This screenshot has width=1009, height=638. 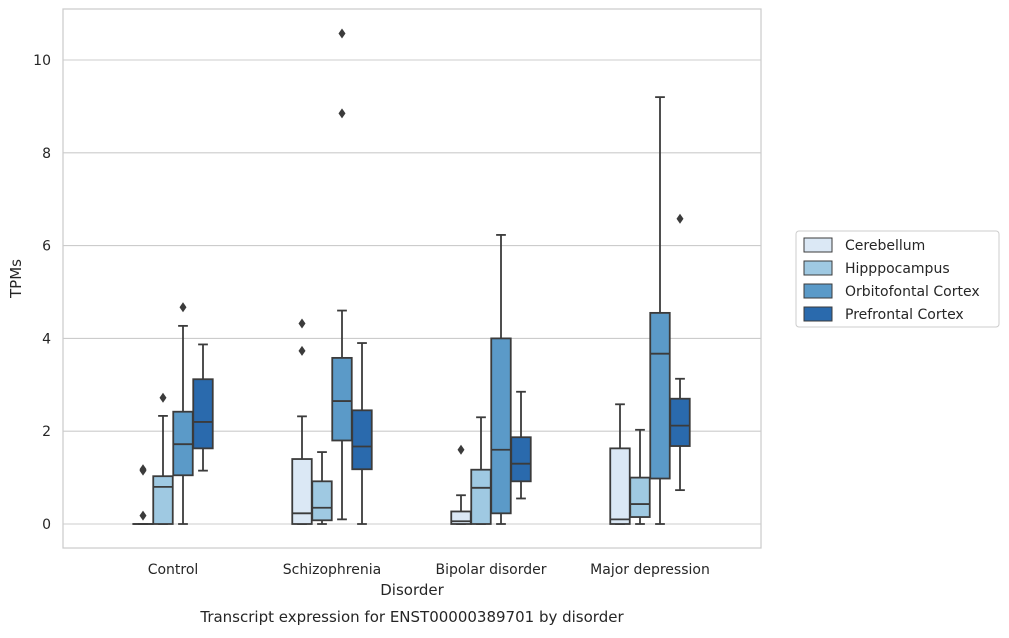 What do you see at coordinates (904, 315) in the screenshot?
I see `legend-label: Prefrontal Cortex` at bounding box center [904, 315].